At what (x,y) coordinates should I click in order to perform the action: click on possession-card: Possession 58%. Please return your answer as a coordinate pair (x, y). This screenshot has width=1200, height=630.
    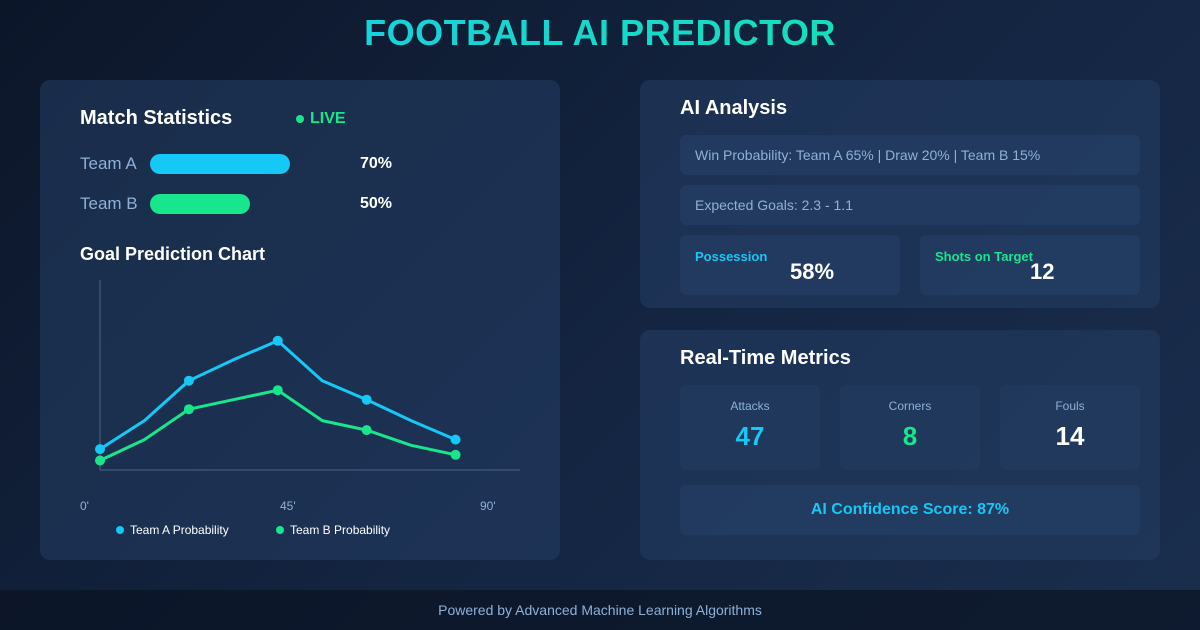
    Looking at the image, I should click on (790, 265).